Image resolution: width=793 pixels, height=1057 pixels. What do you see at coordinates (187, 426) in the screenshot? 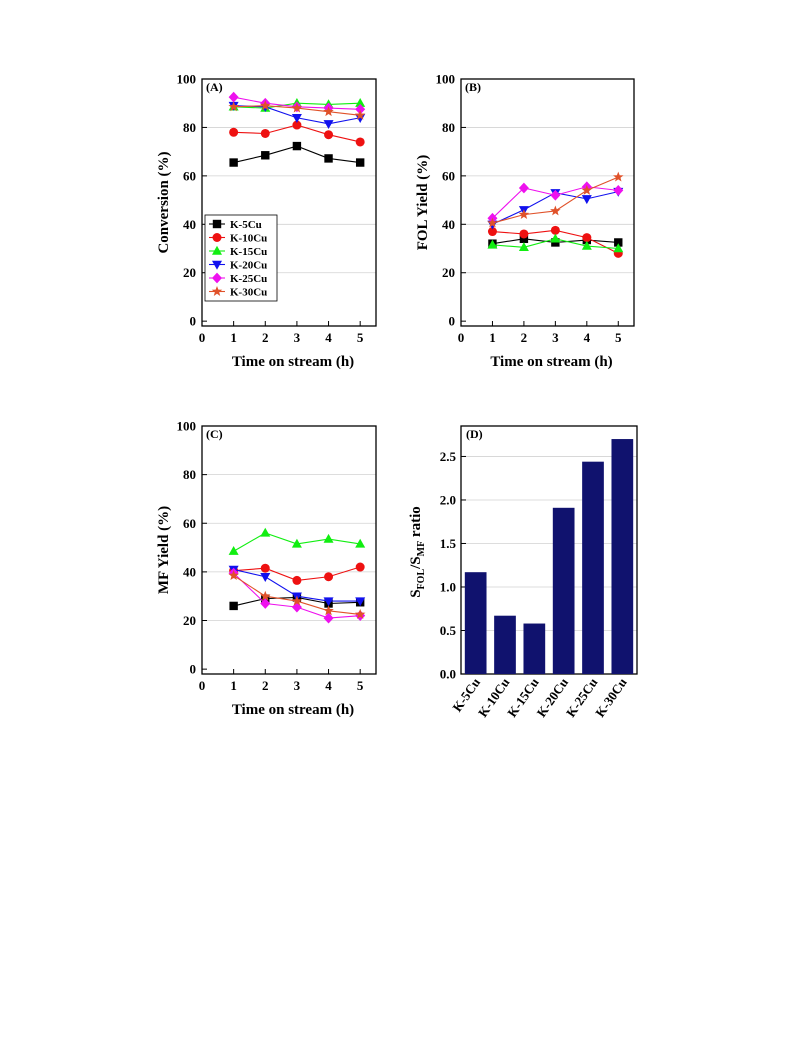
I see `y-tick-label: 100` at bounding box center [187, 426].